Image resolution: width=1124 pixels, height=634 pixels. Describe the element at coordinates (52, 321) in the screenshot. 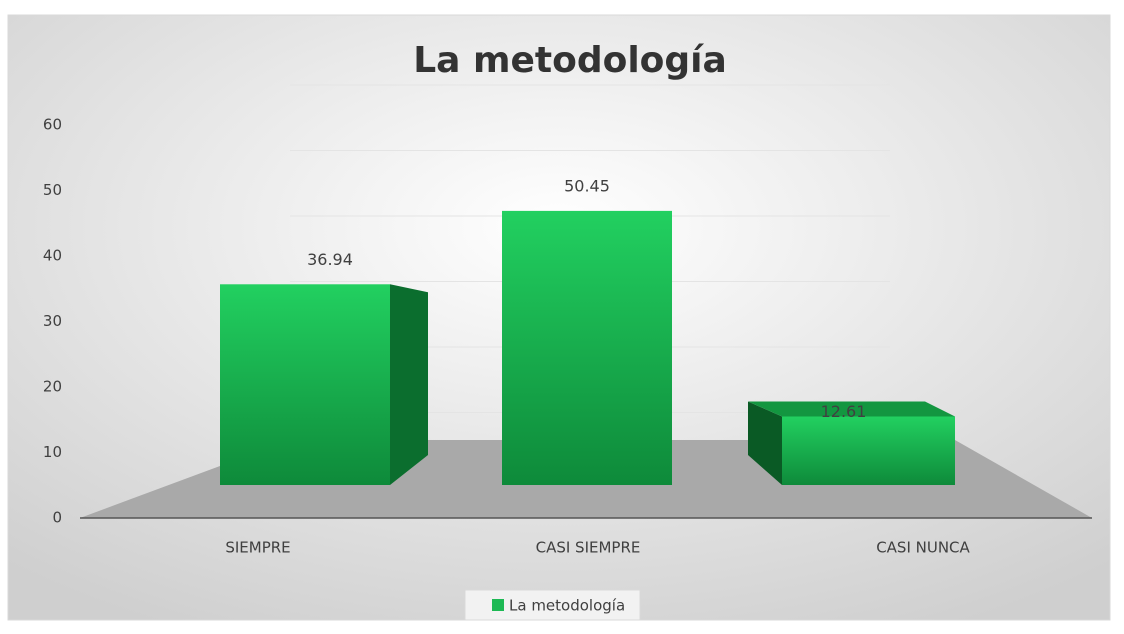

I see `y-tick-label: 30` at that location.